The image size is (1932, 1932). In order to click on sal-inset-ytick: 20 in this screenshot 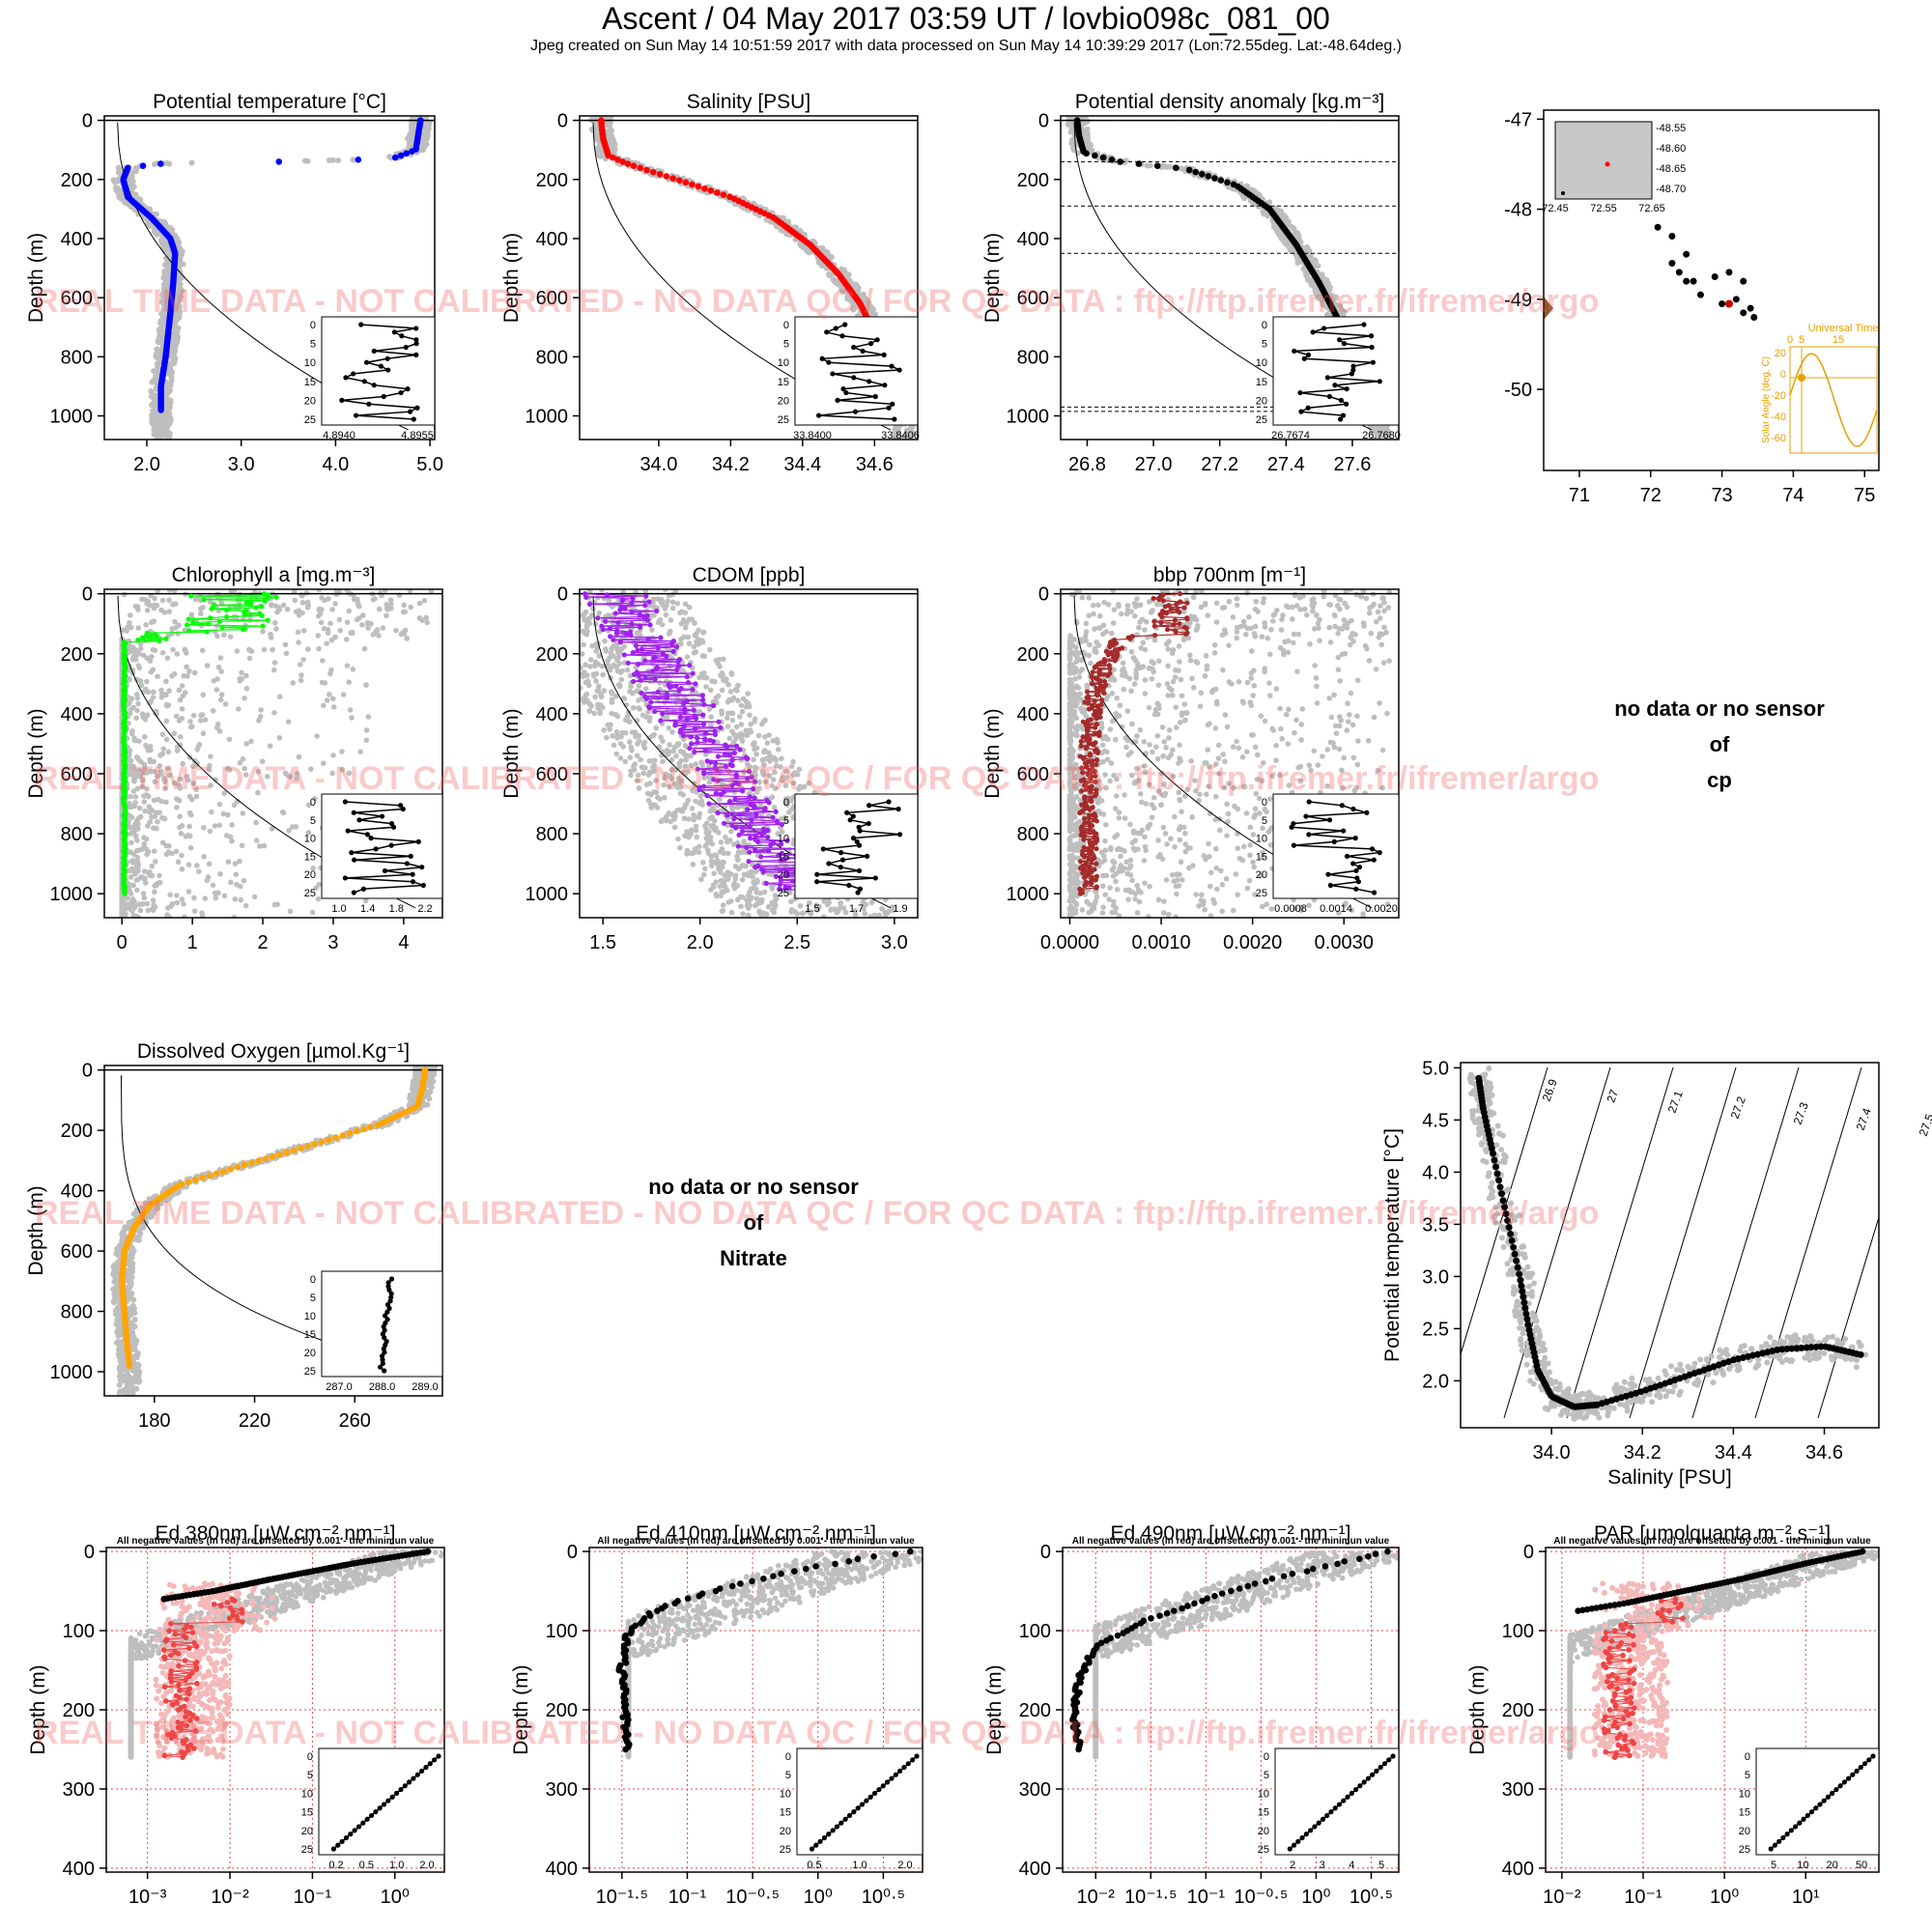, I will do `click(783, 401)`.